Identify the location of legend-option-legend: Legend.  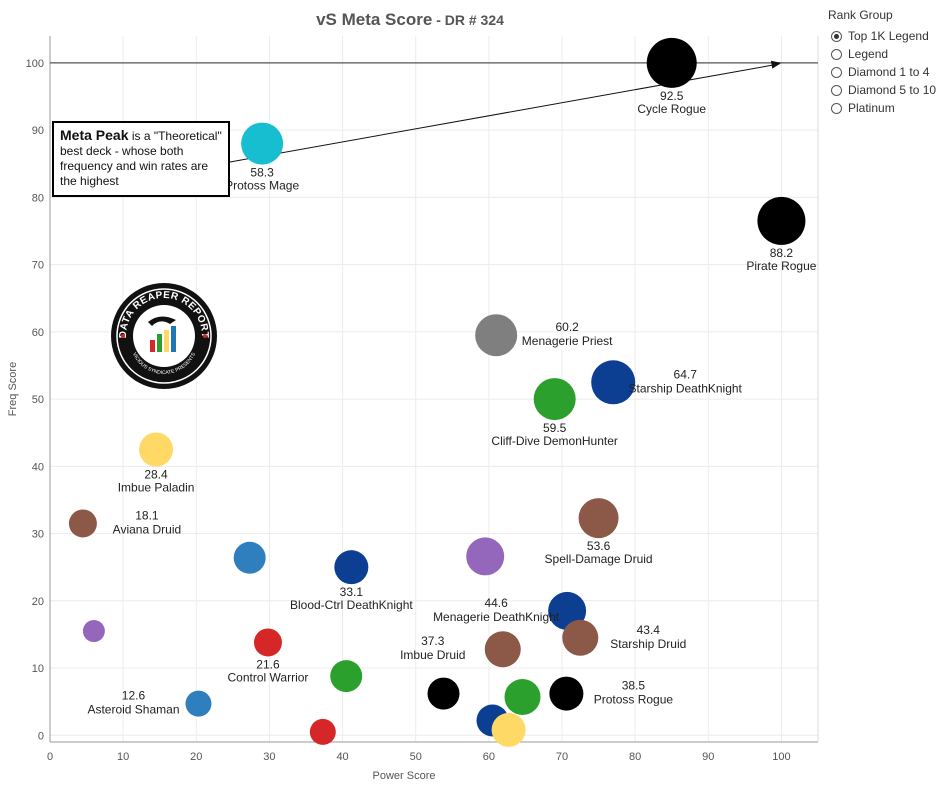
(886, 54).